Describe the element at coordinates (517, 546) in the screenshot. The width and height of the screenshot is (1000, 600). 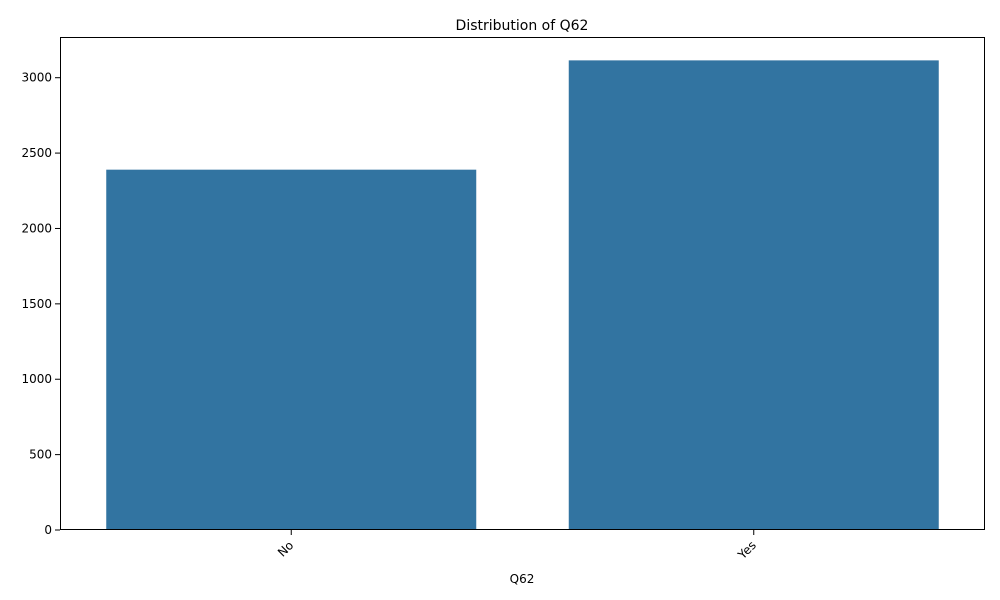
I see `x-axis-ticks: No Yes` at that location.